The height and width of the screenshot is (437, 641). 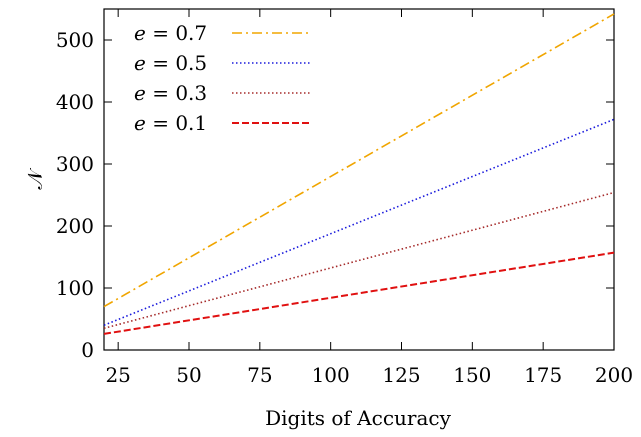 I want to click on y-tick-label: 200, so click(x=75, y=226).